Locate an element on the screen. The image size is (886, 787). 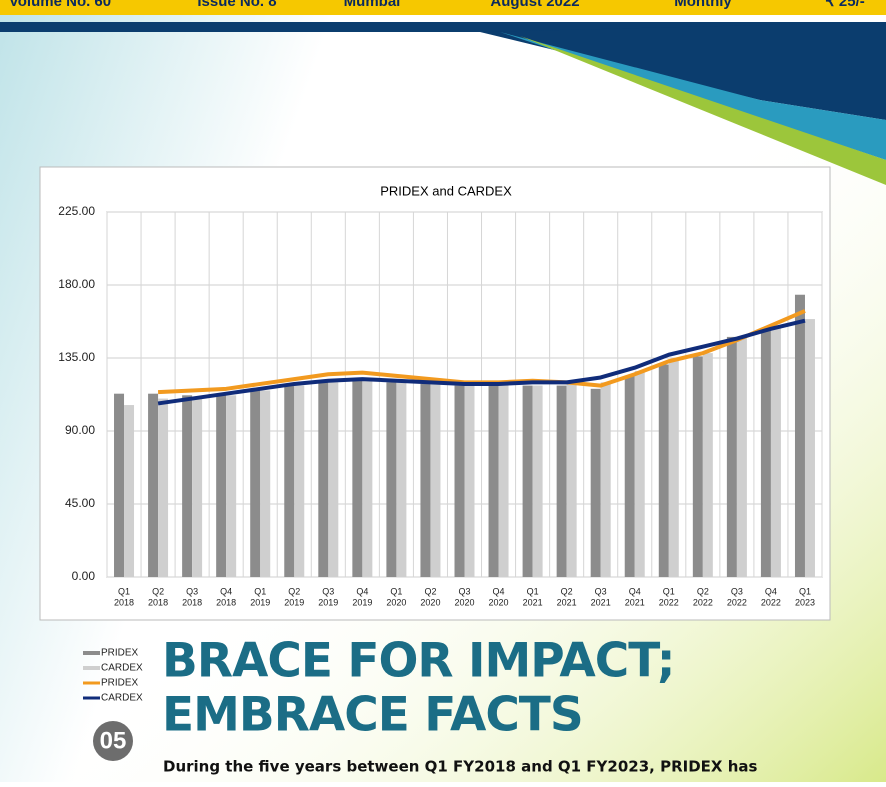
y-tick-label: 225.00 is located at coordinates (76, 211).